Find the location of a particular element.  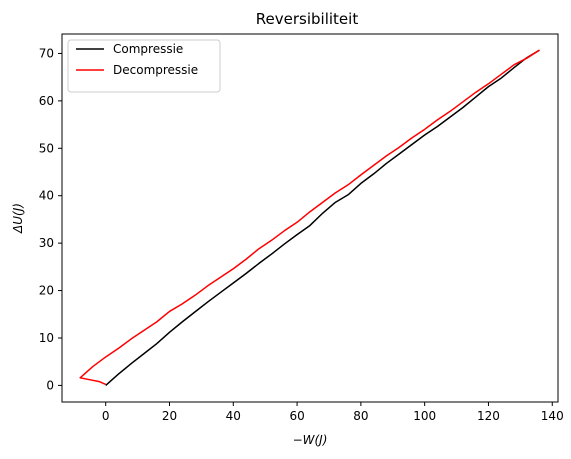

y-tick-label: 60 is located at coordinates (46, 101).